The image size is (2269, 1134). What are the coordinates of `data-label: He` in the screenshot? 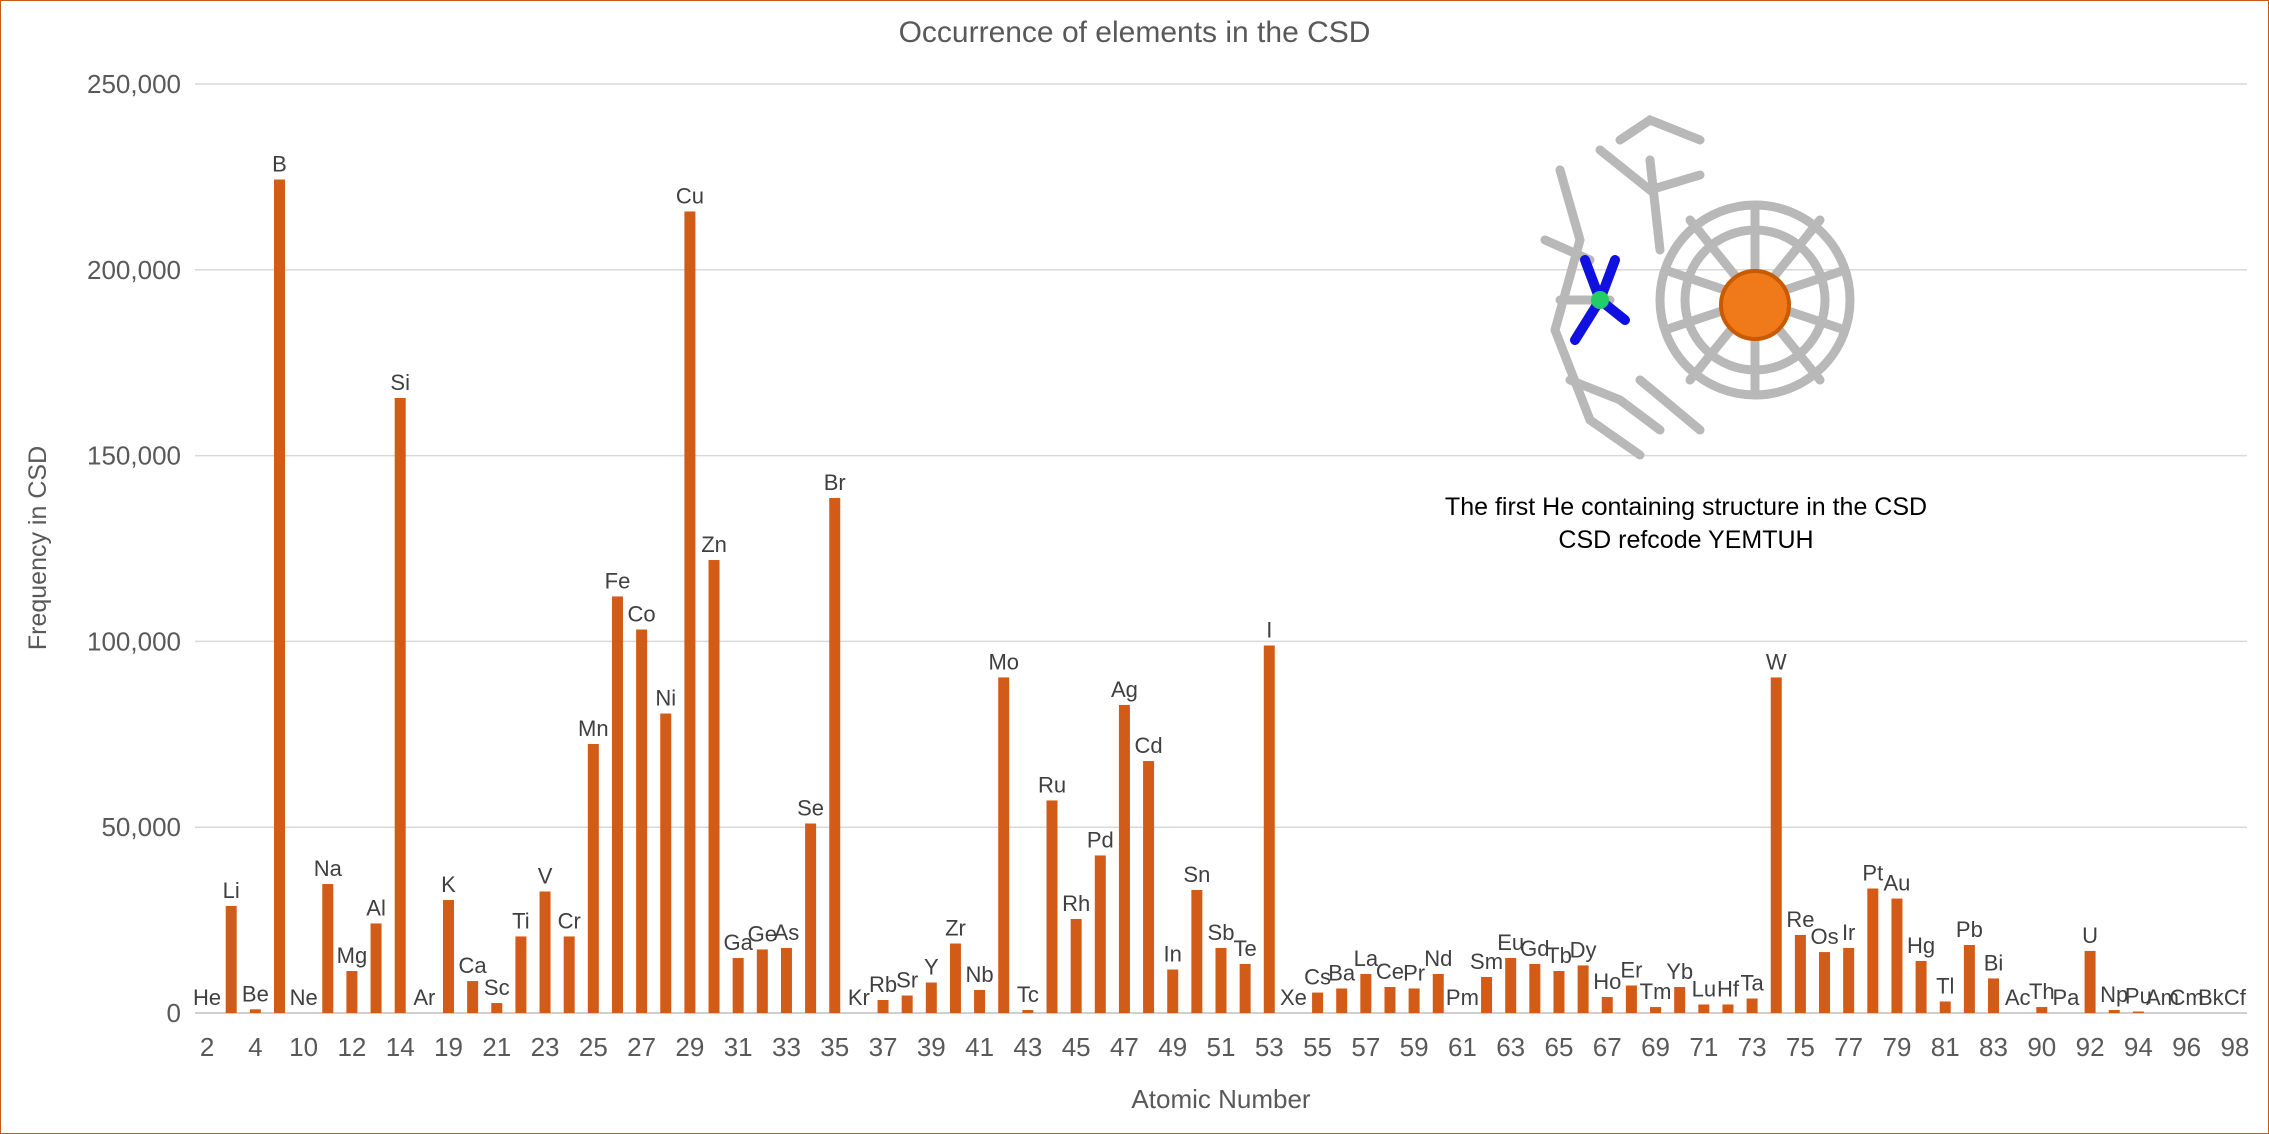 It's located at (207, 997).